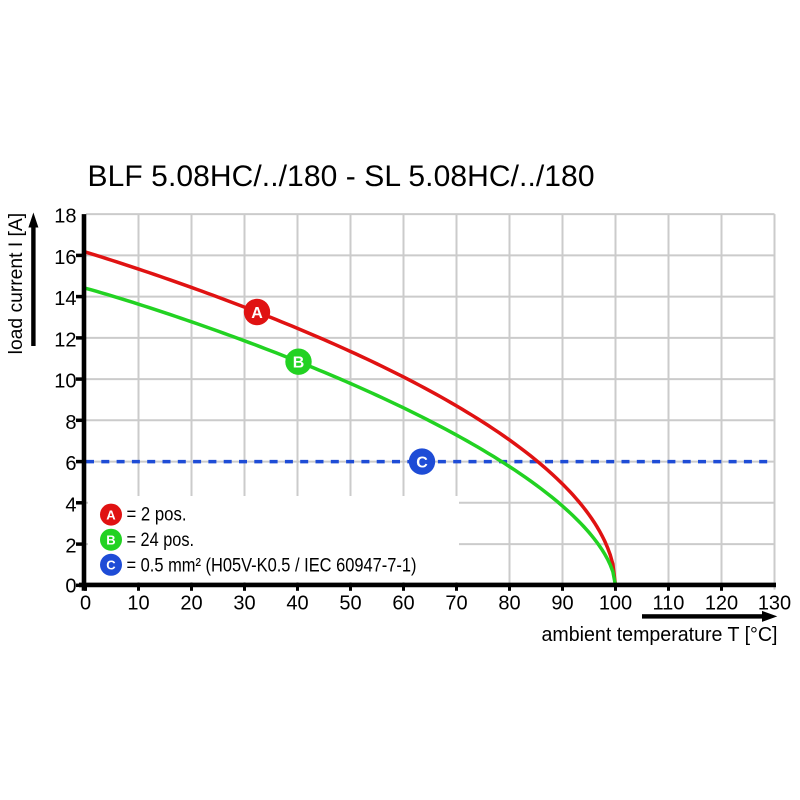 This screenshot has height=800, width=800. I want to click on svg-text: 14, so click(65, 299).